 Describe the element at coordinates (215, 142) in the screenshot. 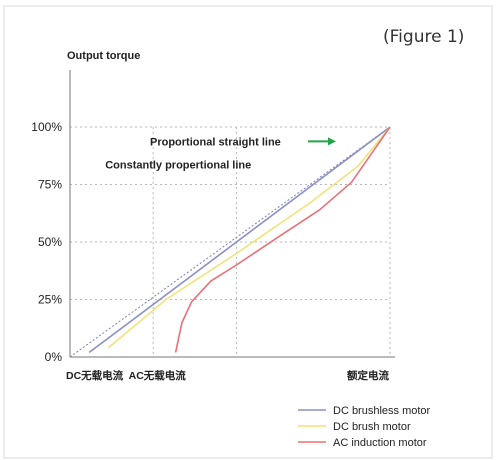

I see `annotation-label: Proportional straight line` at that location.